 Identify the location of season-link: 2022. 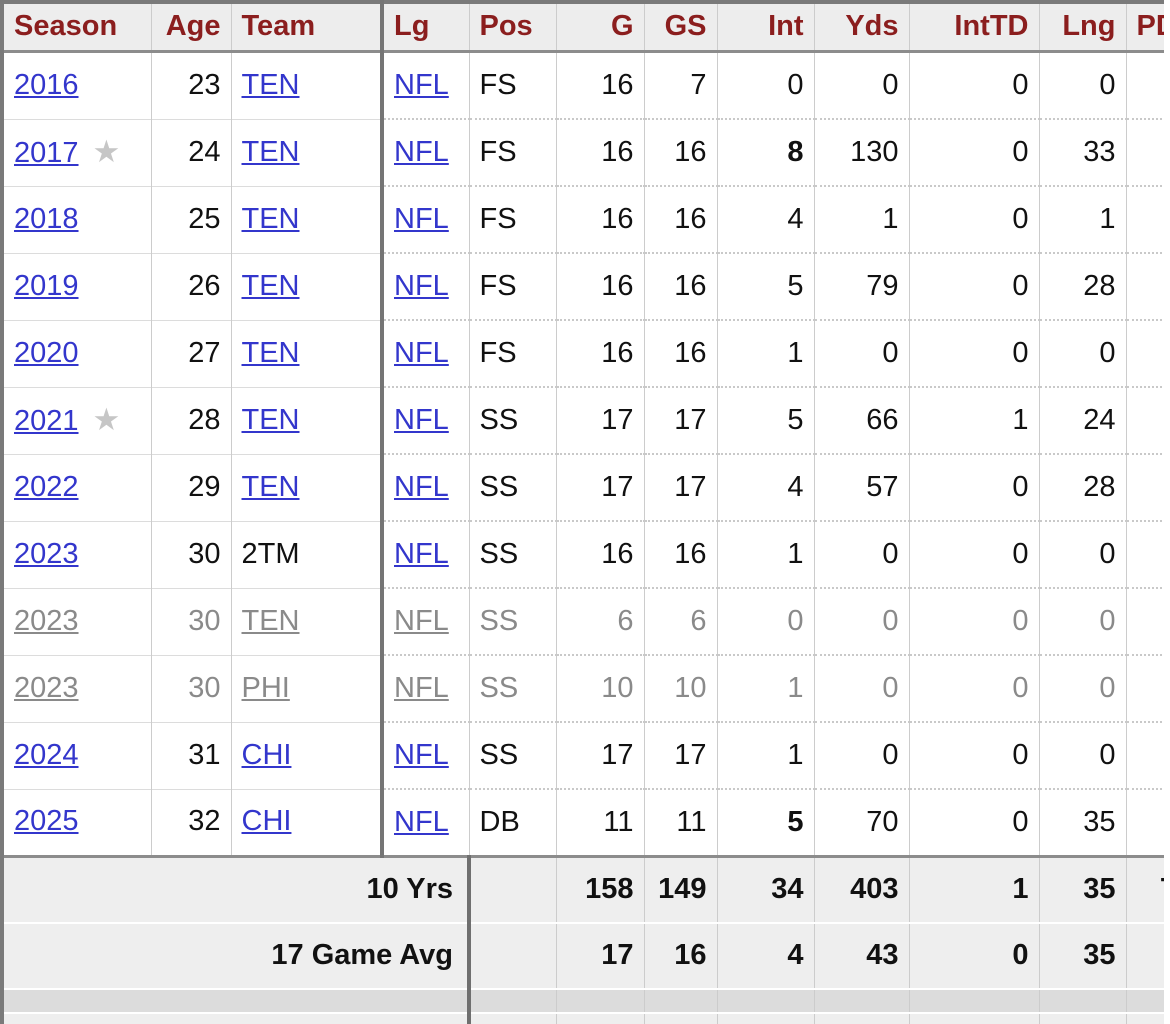
(46, 486).